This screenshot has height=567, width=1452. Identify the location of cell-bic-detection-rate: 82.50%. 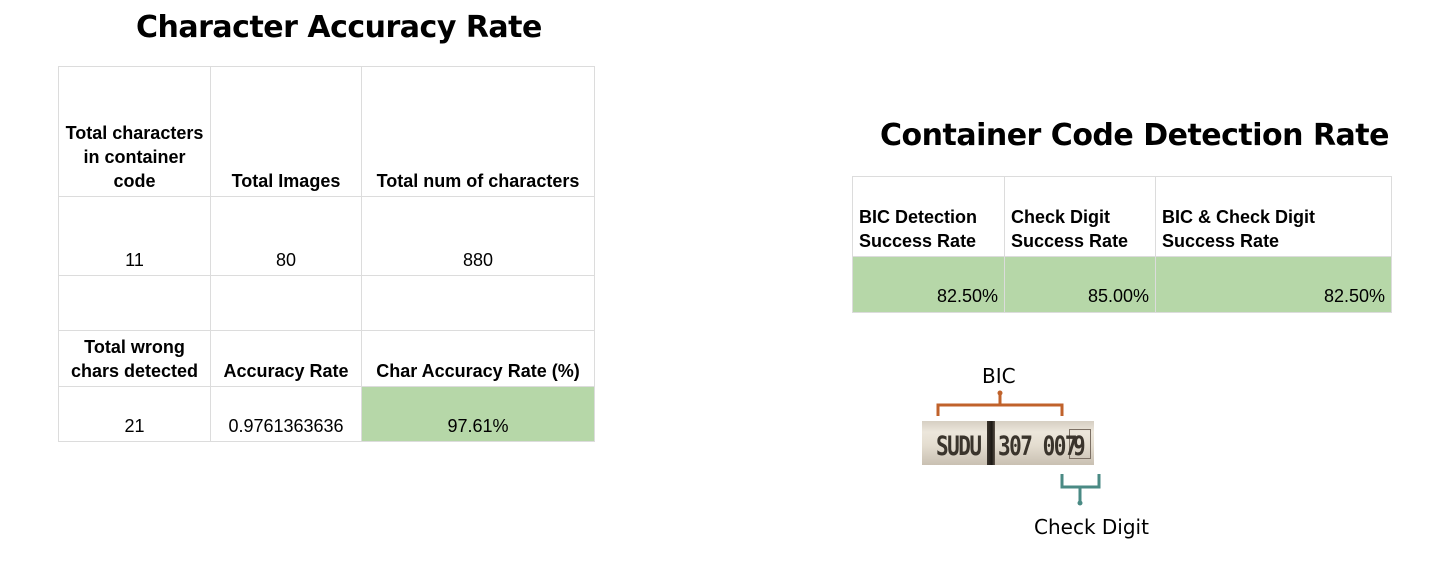
(928, 284).